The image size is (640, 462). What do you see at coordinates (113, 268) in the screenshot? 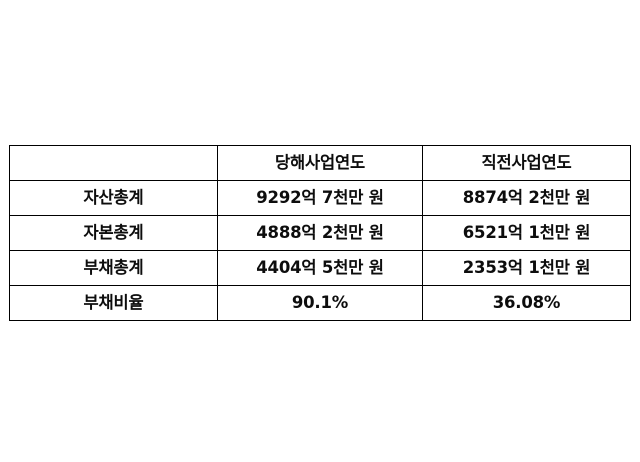
I see `row-label-total-liabilities: 부채총계` at bounding box center [113, 268].